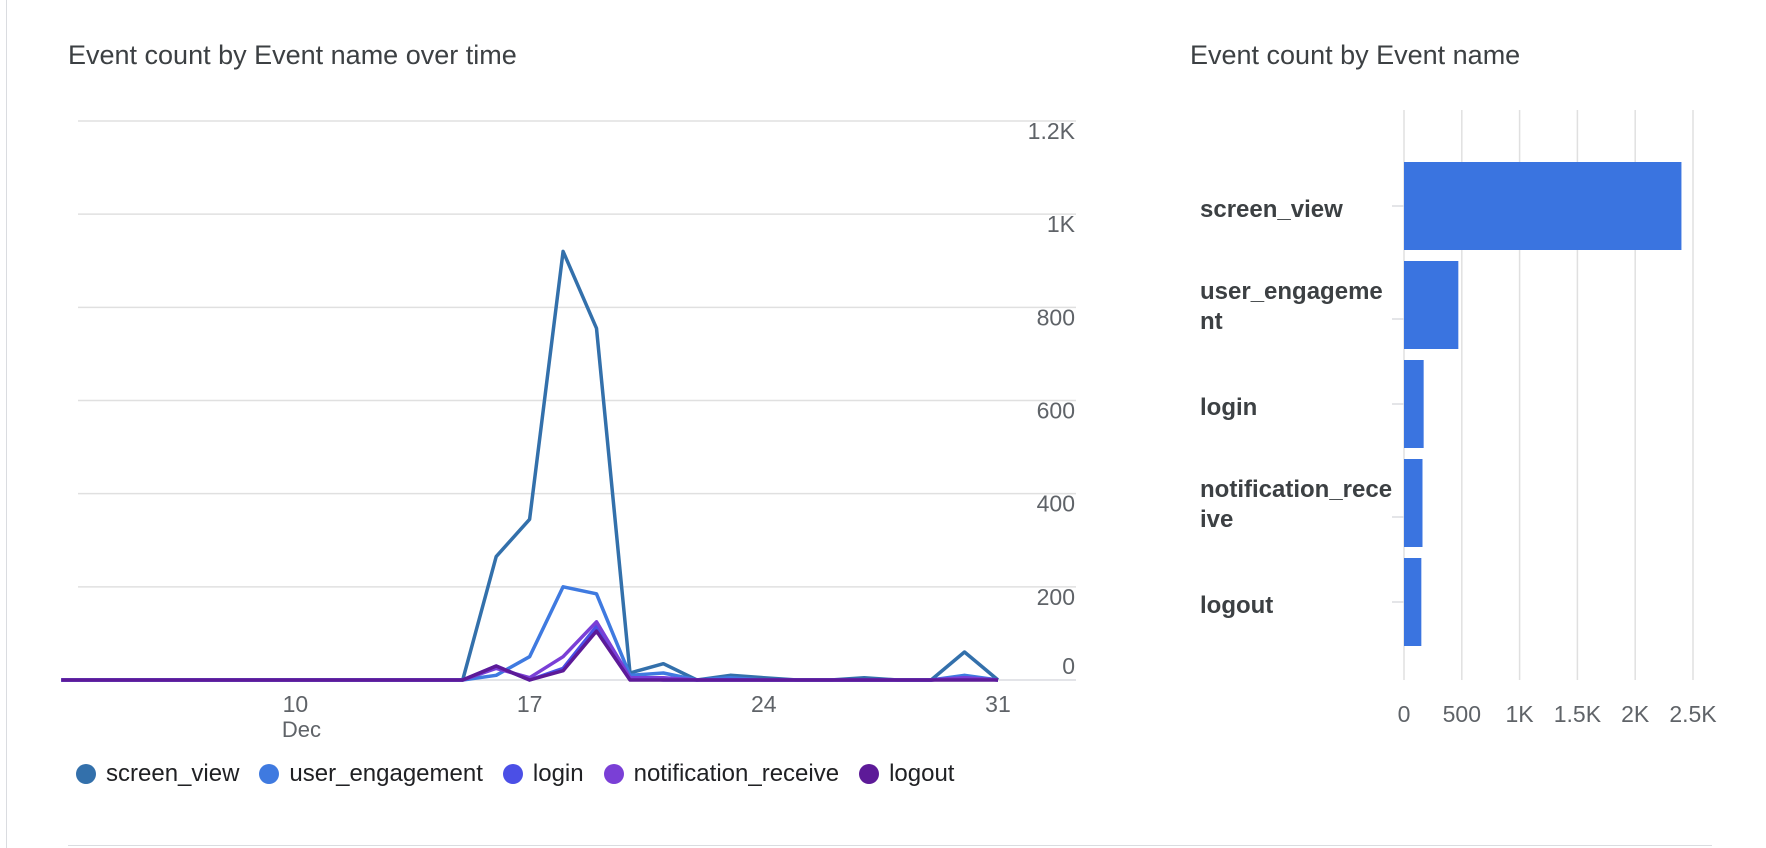 The width and height of the screenshot is (1766, 848). Describe the element at coordinates (1056, 317) in the screenshot. I see `line-y-tick-label: 800` at that location.